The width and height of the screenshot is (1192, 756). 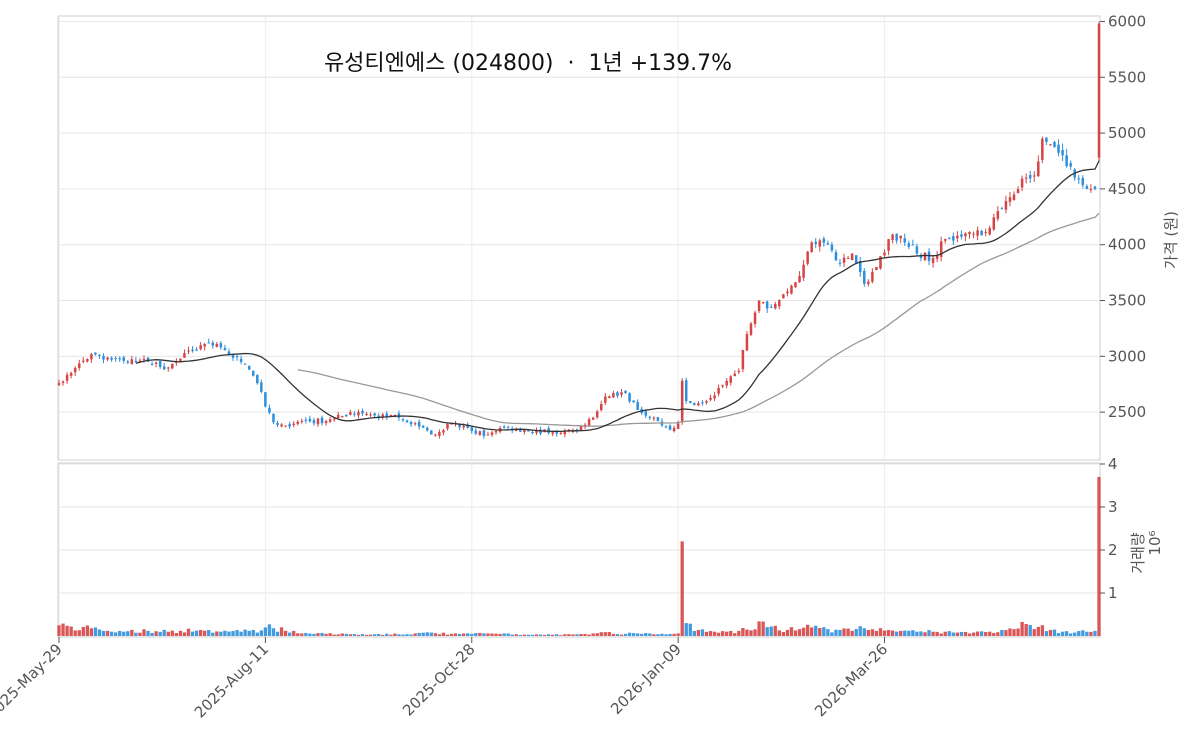 What do you see at coordinates (1113, 593) in the screenshot?
I see `volume-tick-label: 1` at bounding box center [1113, 593].